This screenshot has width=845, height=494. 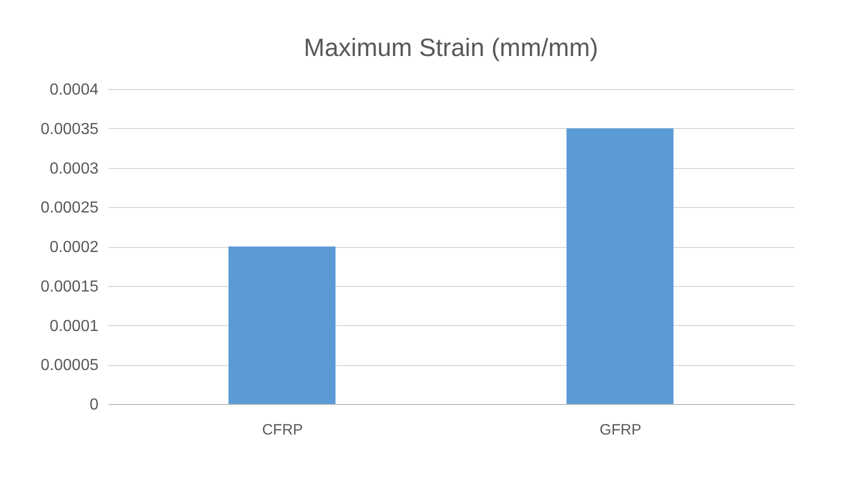 I want to click on y-tick-label: 0.0001, so click(x=74, y=326).